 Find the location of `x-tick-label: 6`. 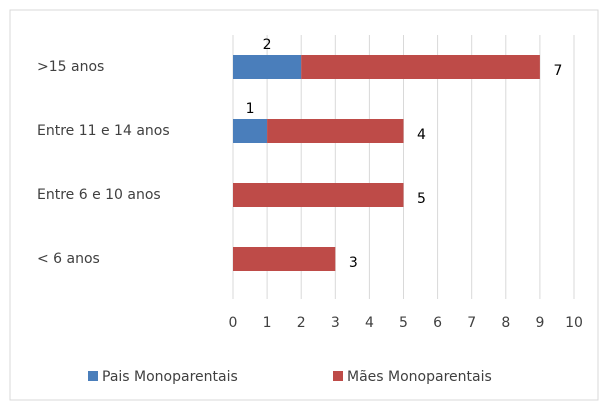

x-tick-label: 6 is located at coordinates (437, 323).